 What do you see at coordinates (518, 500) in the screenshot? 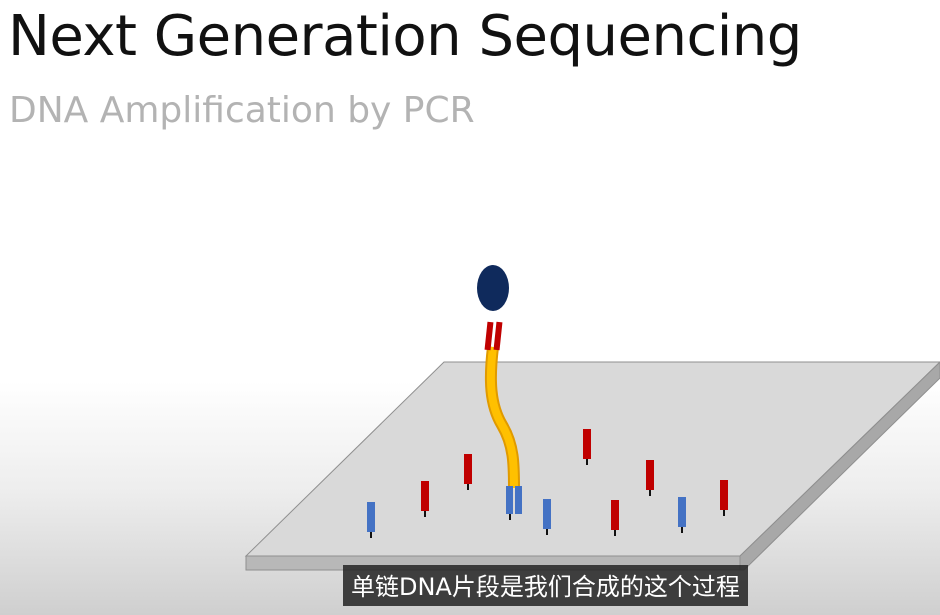
I see `anchor-blue-right` at bounding box center [518, 500].